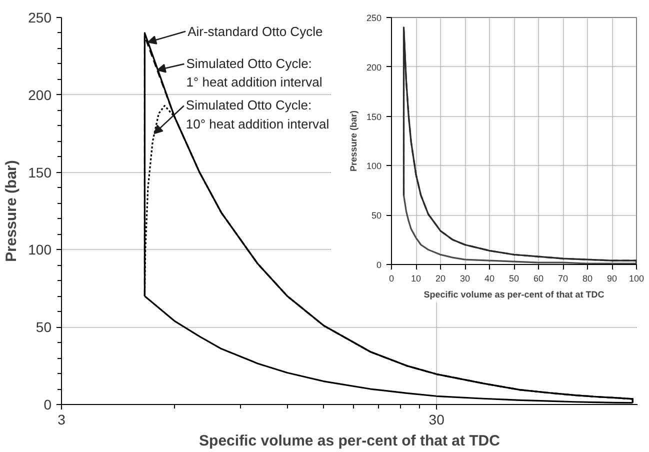 Image resolution: width=649 pixels, height=452 pixels. I want to click on x-tick-label: 10, so click(416, 279).